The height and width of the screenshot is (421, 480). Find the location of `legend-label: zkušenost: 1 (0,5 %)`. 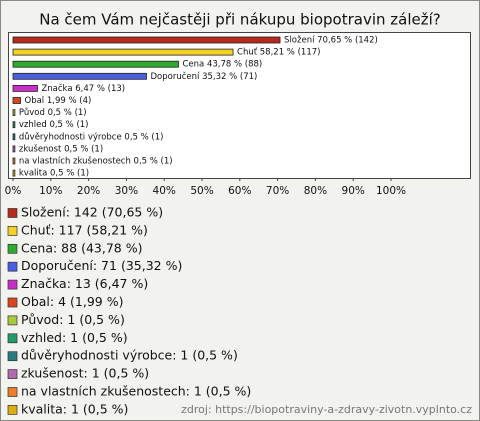

legend-label: zkušenost: 1 (0,5 %) is located at coordinates (85, 373).